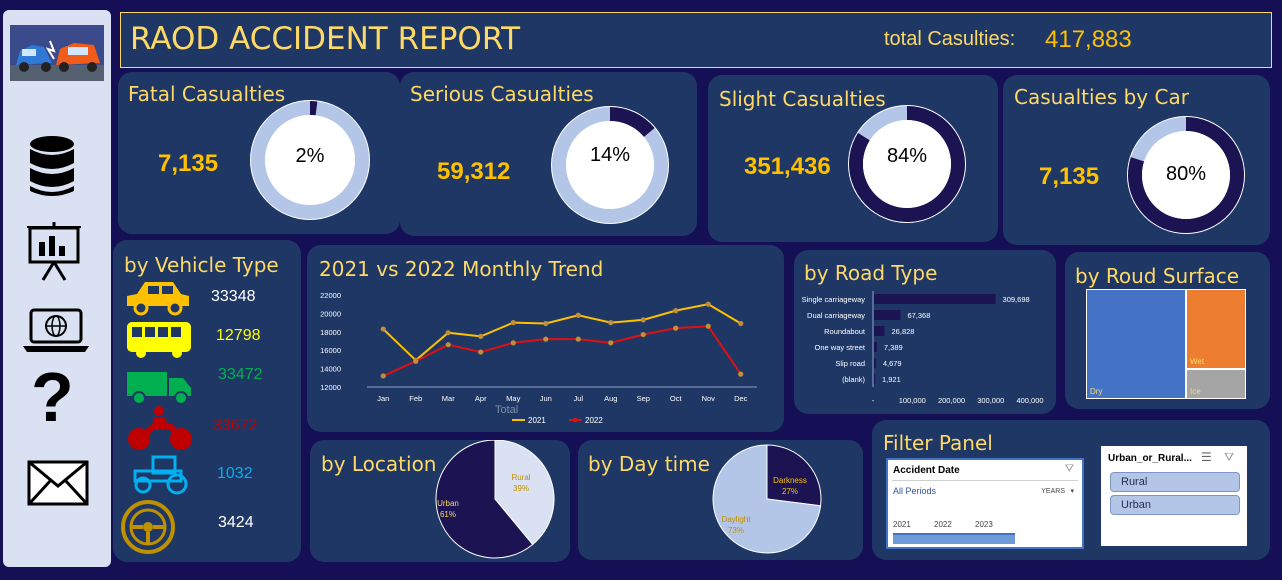 The image size is (1282, 580). I want to click on treemap-label: Ice, so click(1195, 391).